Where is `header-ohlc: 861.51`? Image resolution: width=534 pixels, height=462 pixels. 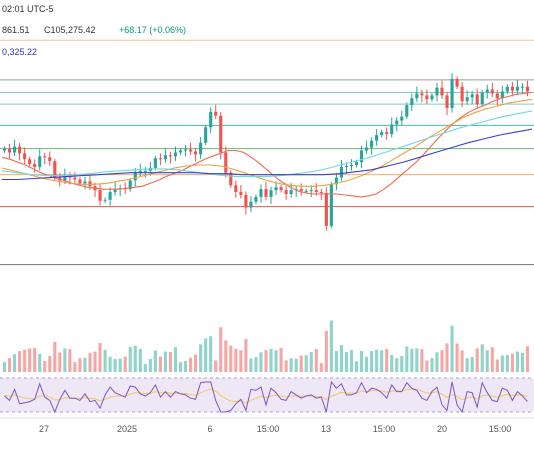 header-ohlc: 861.51 is located at coordinates (16, 30).